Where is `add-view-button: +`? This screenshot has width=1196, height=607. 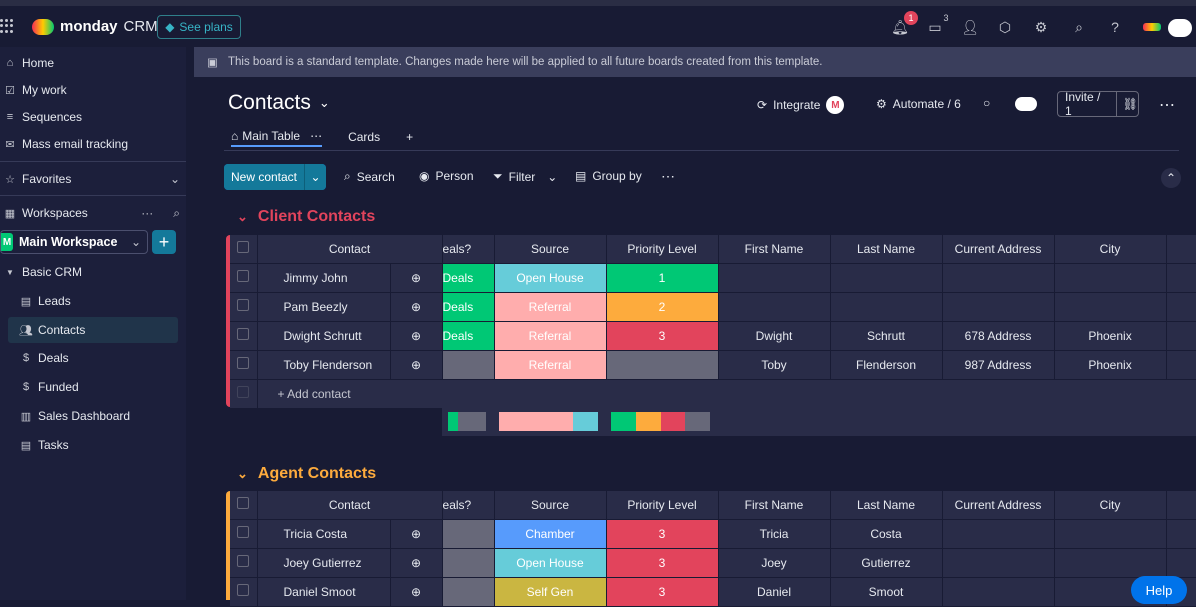 add-view-button: + is located at coordinates (410, 137).